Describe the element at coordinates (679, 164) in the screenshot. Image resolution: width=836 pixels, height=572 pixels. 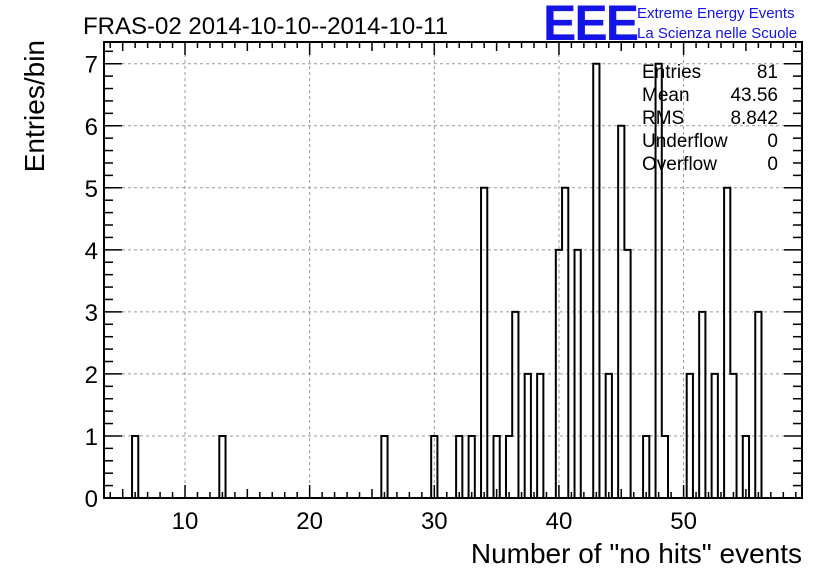
I see `stats-label: Overflow` at that location.